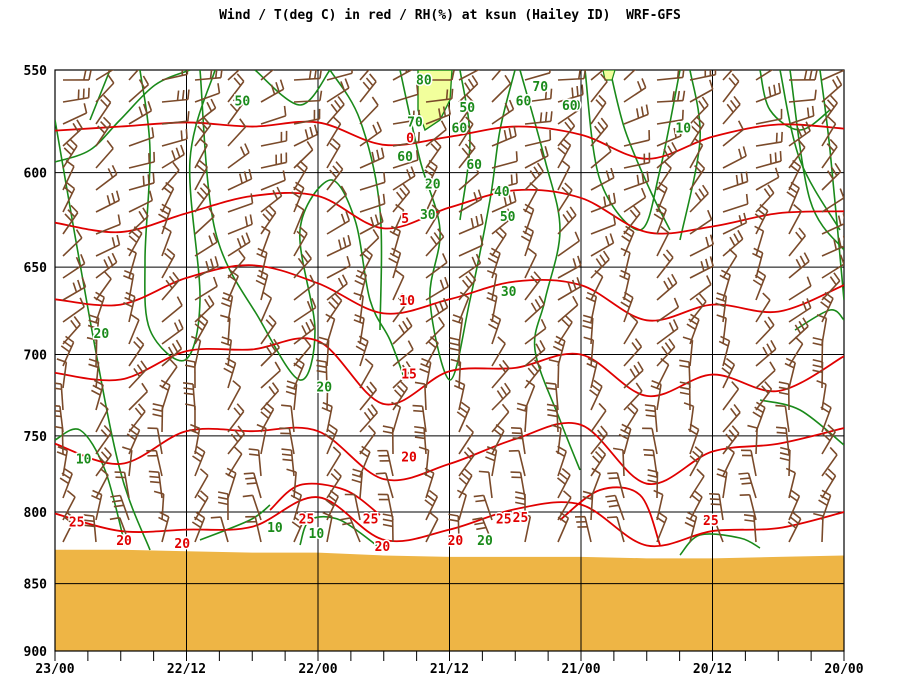  What do you see at coordinates (435, 101) in the screenshot?
I see `rh-high-fill` at bounding box center [435, 101].